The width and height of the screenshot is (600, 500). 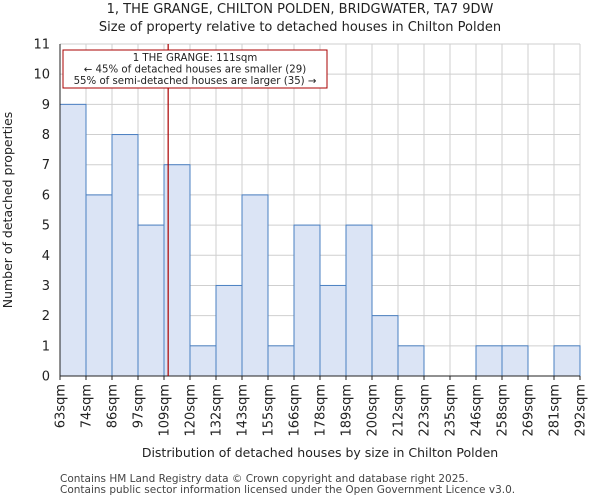 I want to click on annotation-box, so click(x=195, y=69).